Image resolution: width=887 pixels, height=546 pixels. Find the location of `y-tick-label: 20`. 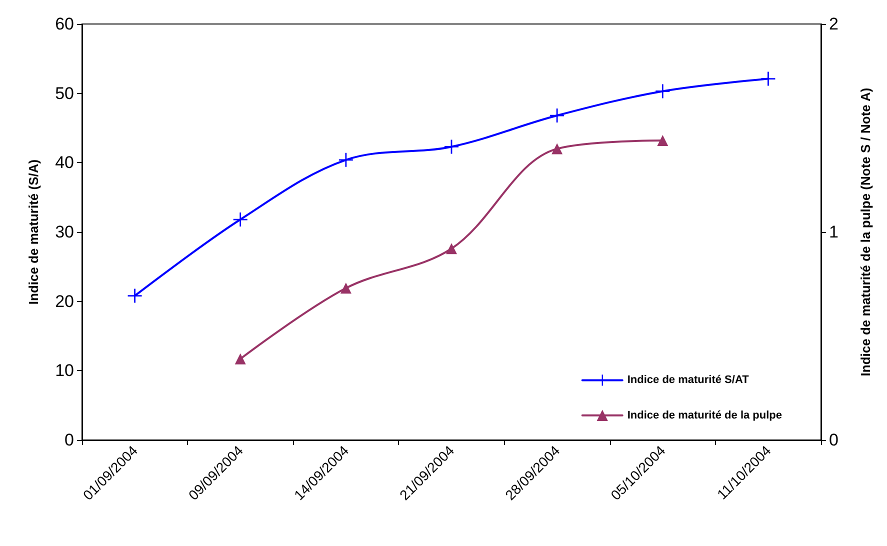

y-tick-label: 20 is located at coordinates (64, 301).